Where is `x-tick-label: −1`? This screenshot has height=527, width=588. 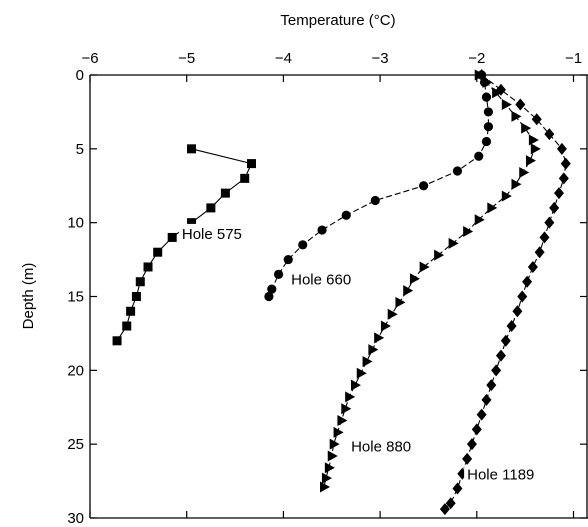 x-tick-label: −1 is located at coordinates (573, 58).